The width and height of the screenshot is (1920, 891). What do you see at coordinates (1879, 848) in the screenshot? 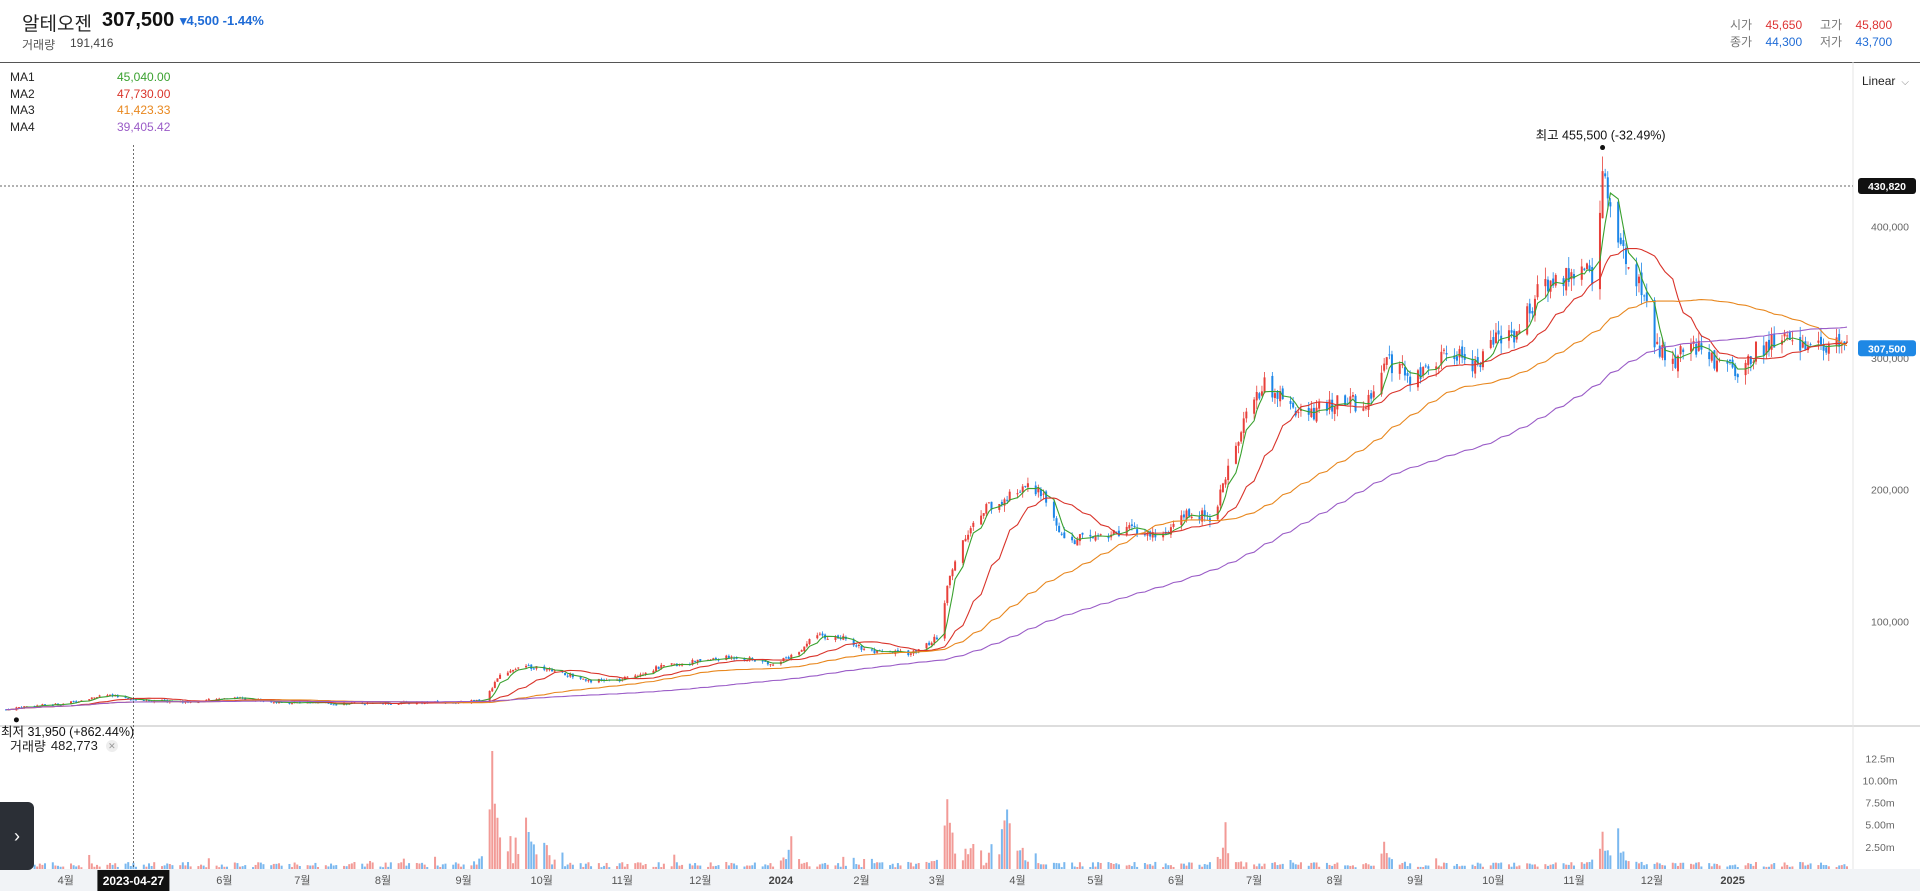
I see `volume-tick-label: 2.50m` at bounding box center [1879, 848].